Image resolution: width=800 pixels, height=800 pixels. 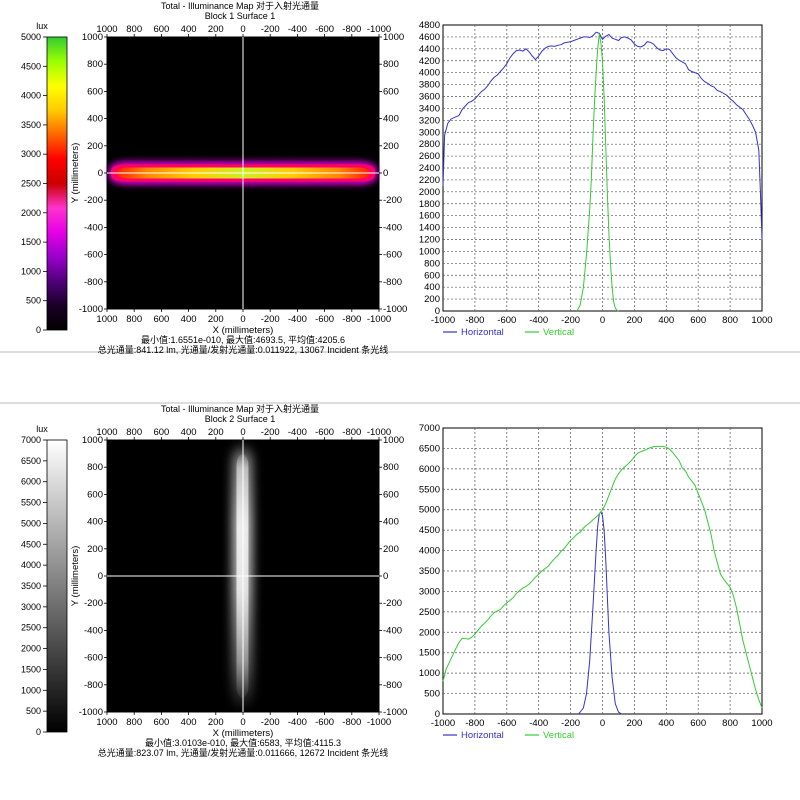 What do you see at coordinates (570, 320) in the screenshot?
I see `x-tick-label: -200` at bounding box center [570, 320].